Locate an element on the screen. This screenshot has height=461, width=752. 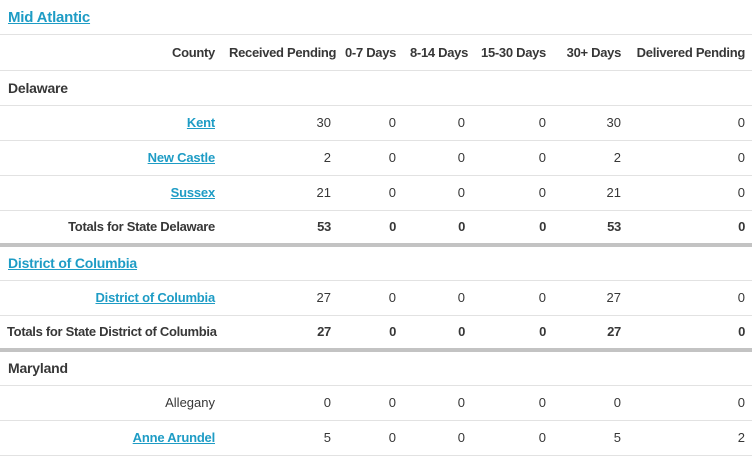
county-link: Sussex is located at coordinates (193, 192).